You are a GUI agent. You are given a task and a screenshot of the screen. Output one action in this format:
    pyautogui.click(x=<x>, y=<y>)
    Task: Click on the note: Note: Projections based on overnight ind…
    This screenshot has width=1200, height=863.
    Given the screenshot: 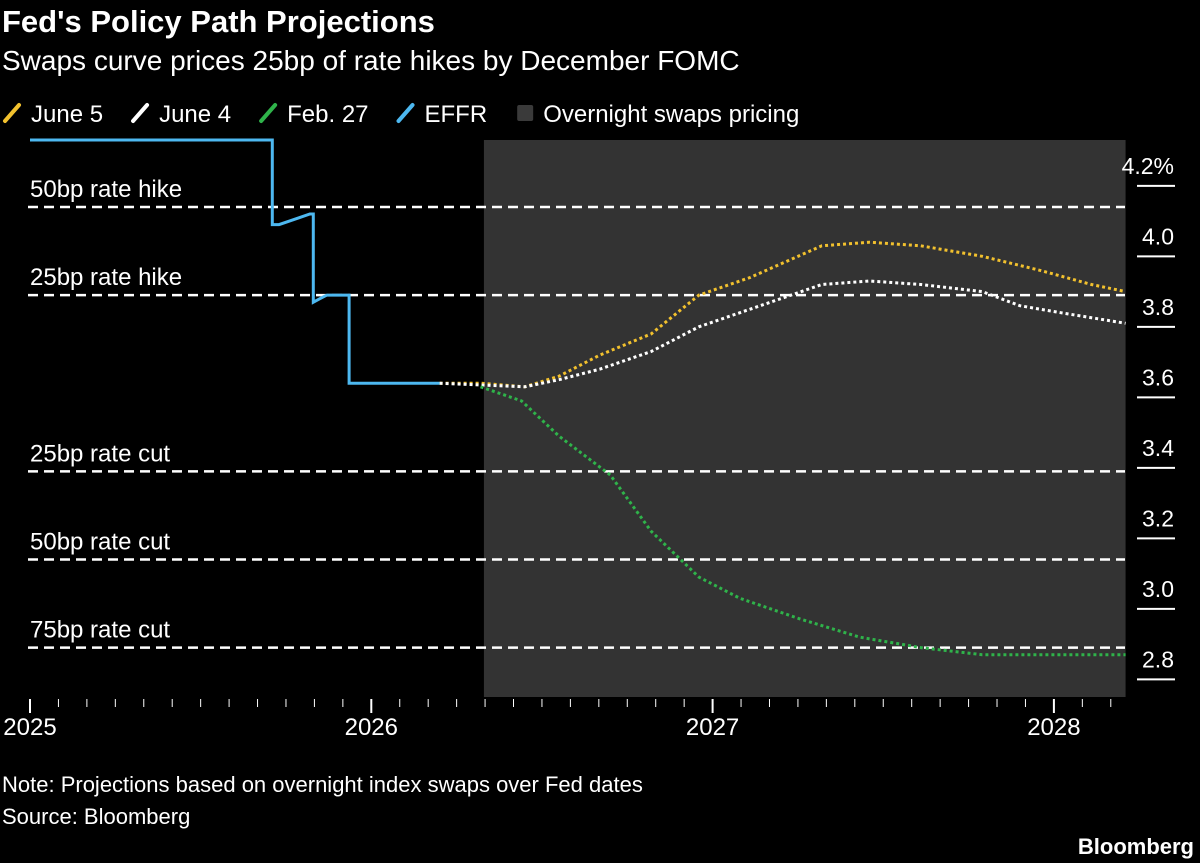 What is the action you would take?
    pyautogui.click(x=322, y=784)
    